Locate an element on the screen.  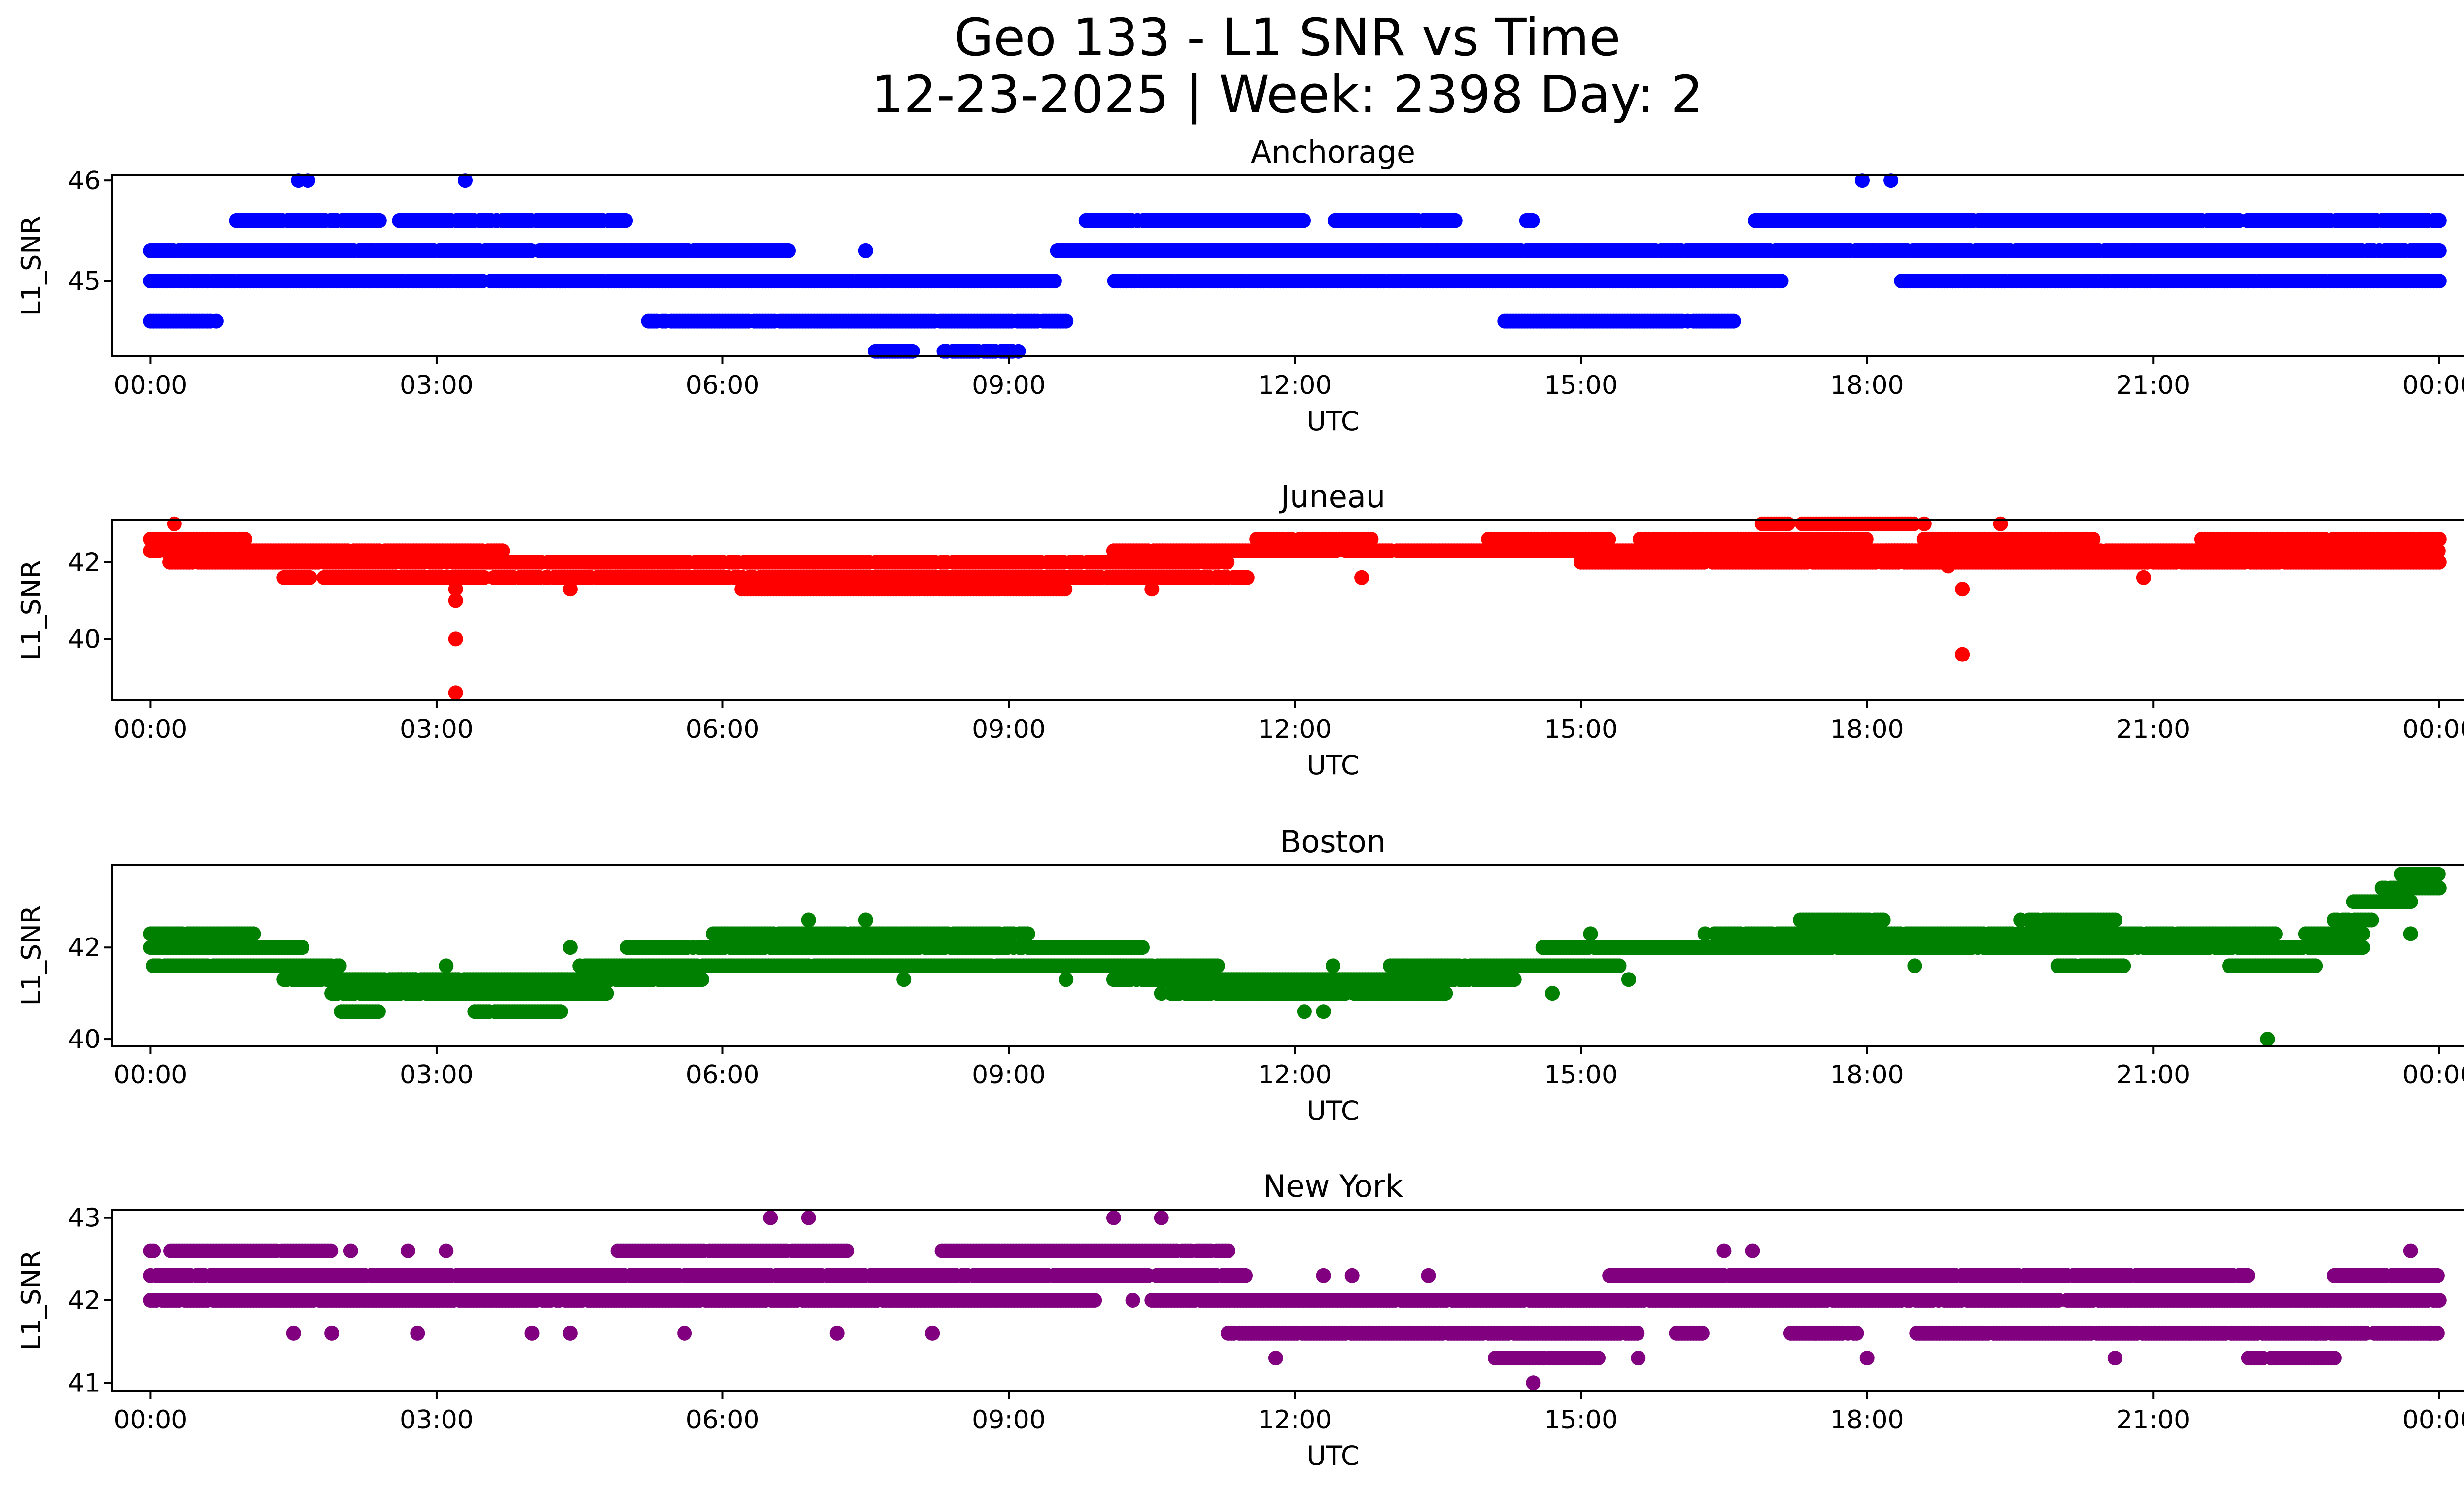
juneau-title: Juneau is located at coordinates (1332, 497).